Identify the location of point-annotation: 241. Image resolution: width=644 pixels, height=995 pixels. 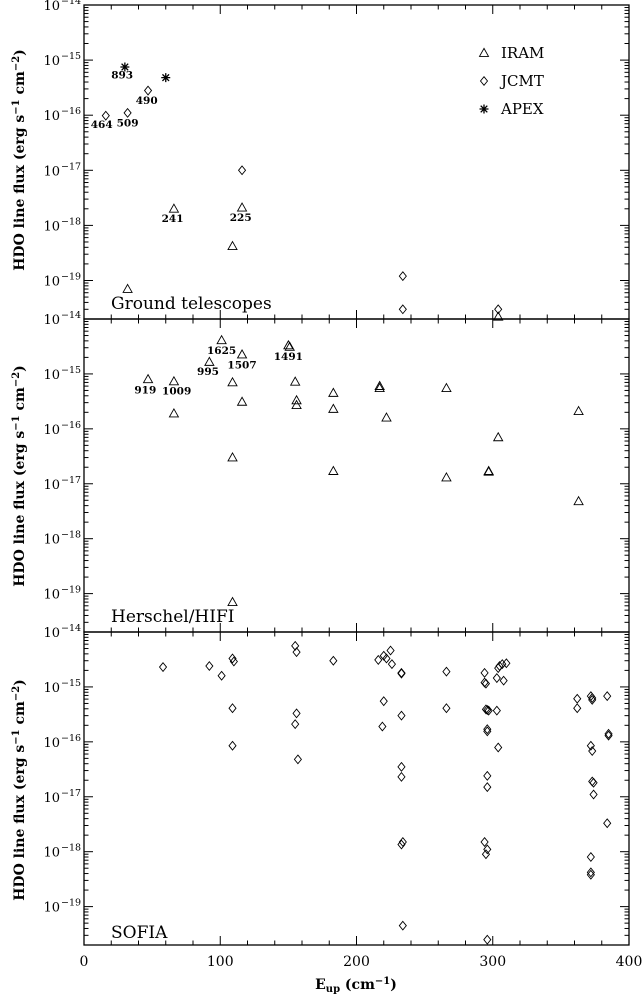
(173, 219).